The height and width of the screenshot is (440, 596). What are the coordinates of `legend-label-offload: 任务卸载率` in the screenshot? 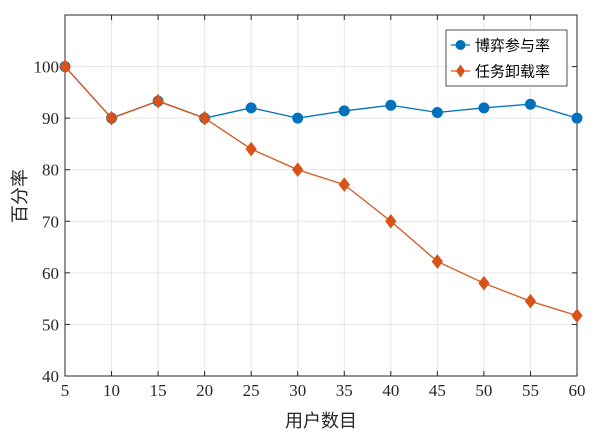 It's located at (512, 72).